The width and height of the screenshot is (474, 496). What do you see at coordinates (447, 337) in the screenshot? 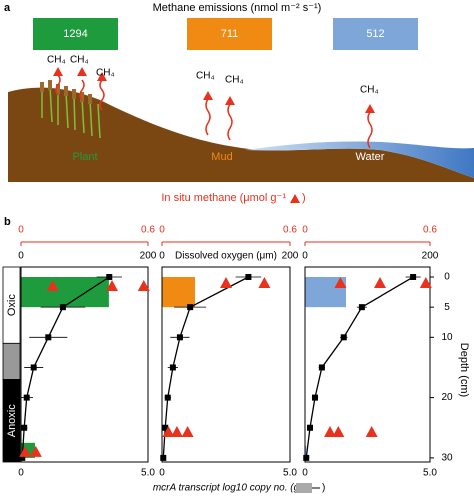
I see `y-tick-label: 10` at bounding box center [447, 337].